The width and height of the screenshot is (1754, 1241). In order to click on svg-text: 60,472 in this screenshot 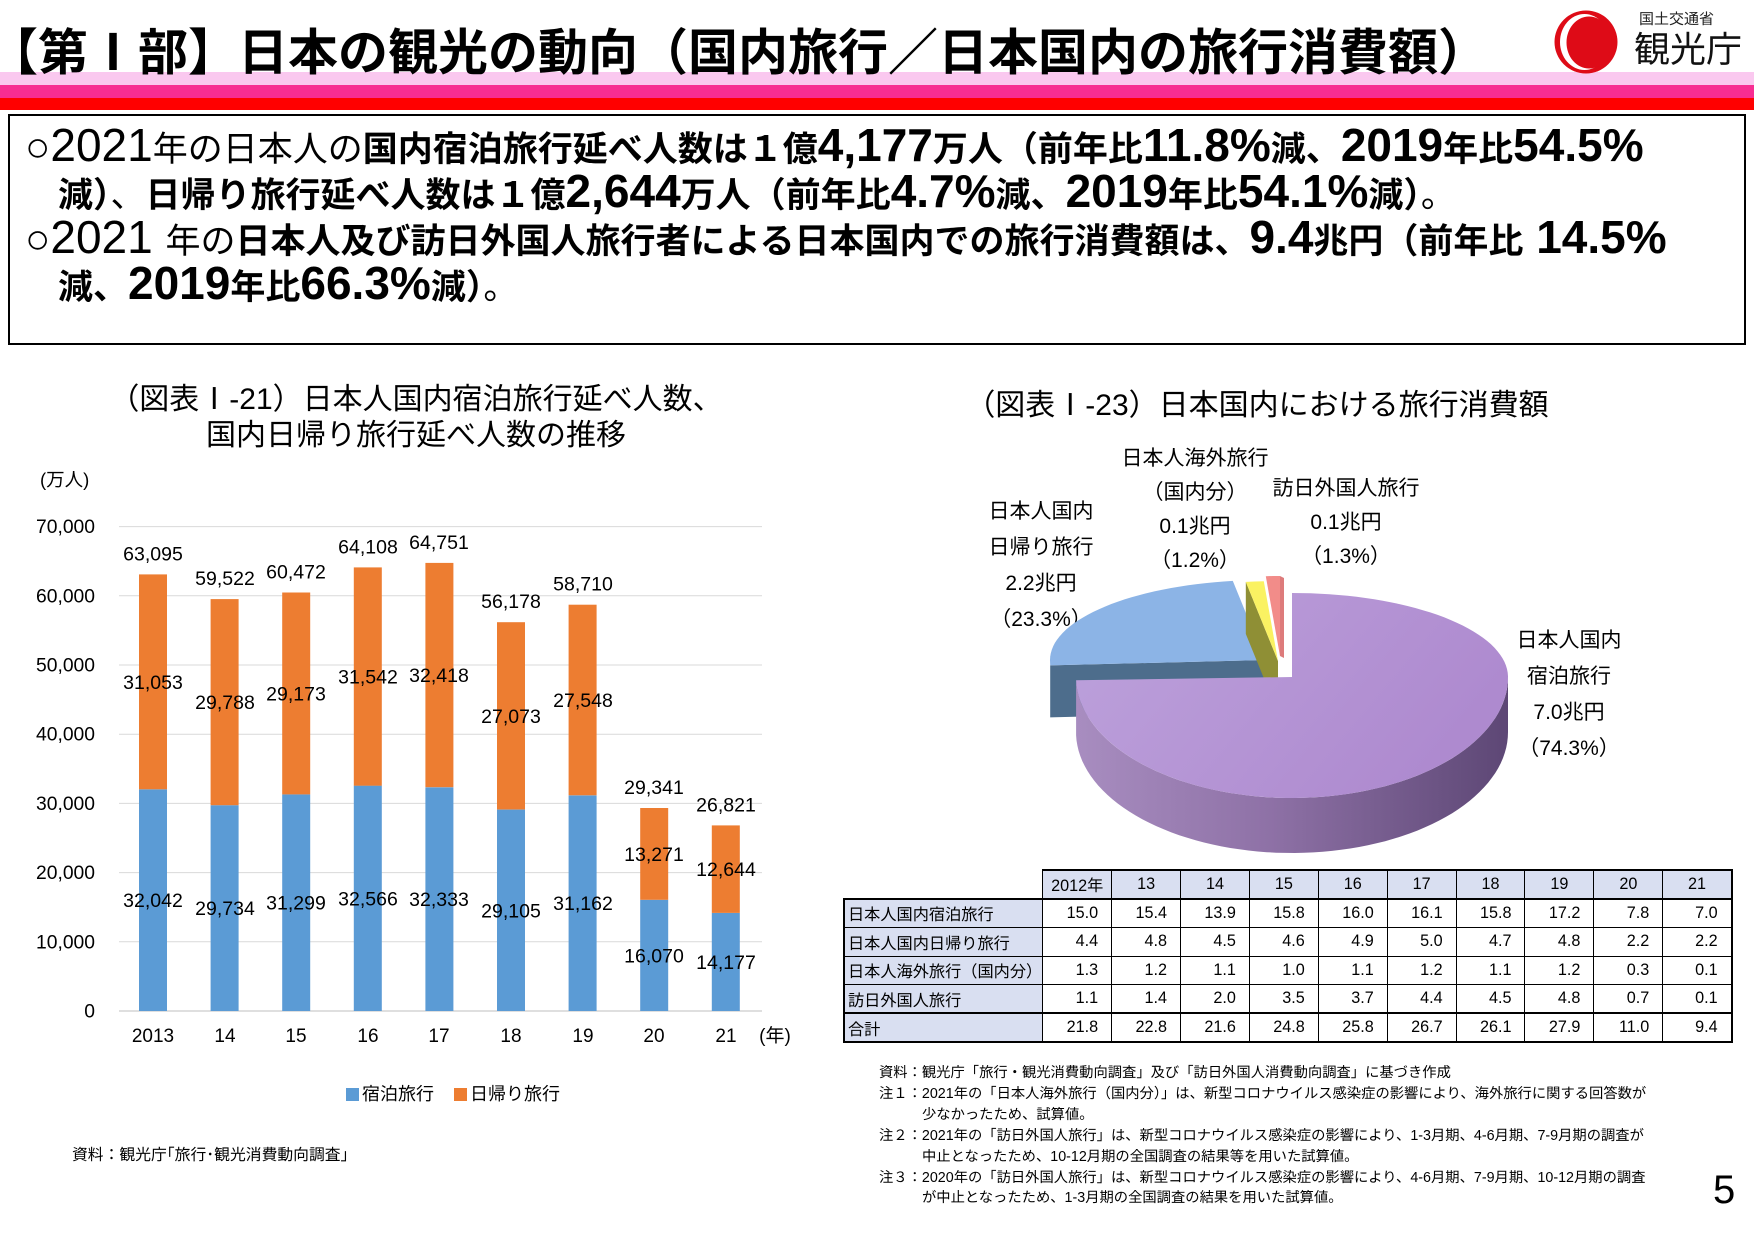, I will do `click(296, 573)`.